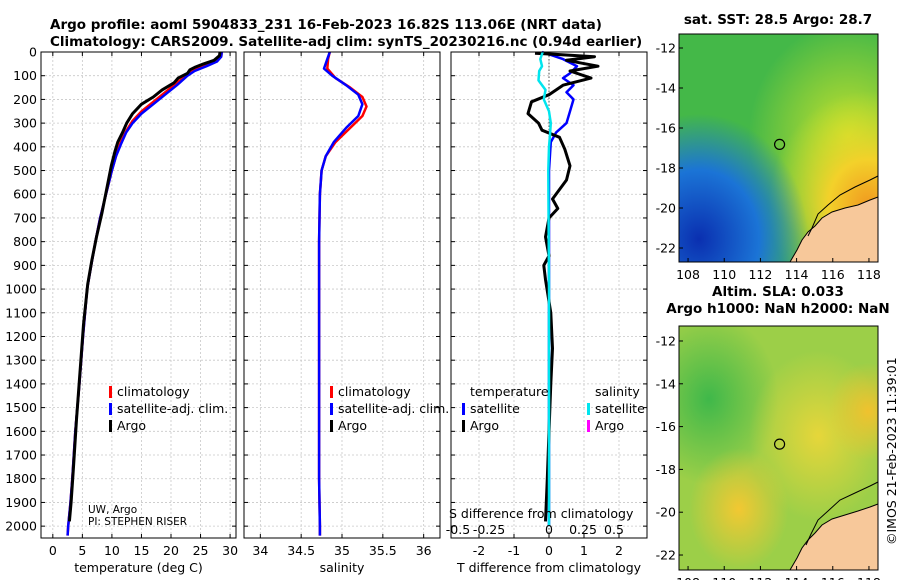 The height and width of the screenshot is (580, 900). Describe the element at coordinates (842, 513) in the screenshot. I see `sla-shelf-contour` at that location.